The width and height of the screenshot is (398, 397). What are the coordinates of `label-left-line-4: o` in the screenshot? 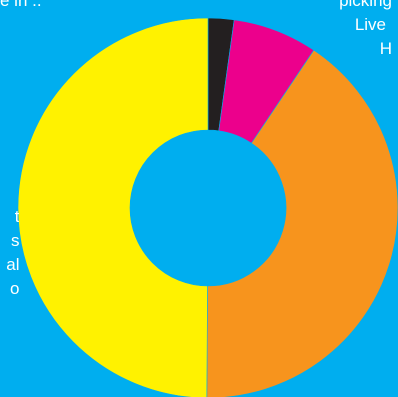 It's located at (15, 288).